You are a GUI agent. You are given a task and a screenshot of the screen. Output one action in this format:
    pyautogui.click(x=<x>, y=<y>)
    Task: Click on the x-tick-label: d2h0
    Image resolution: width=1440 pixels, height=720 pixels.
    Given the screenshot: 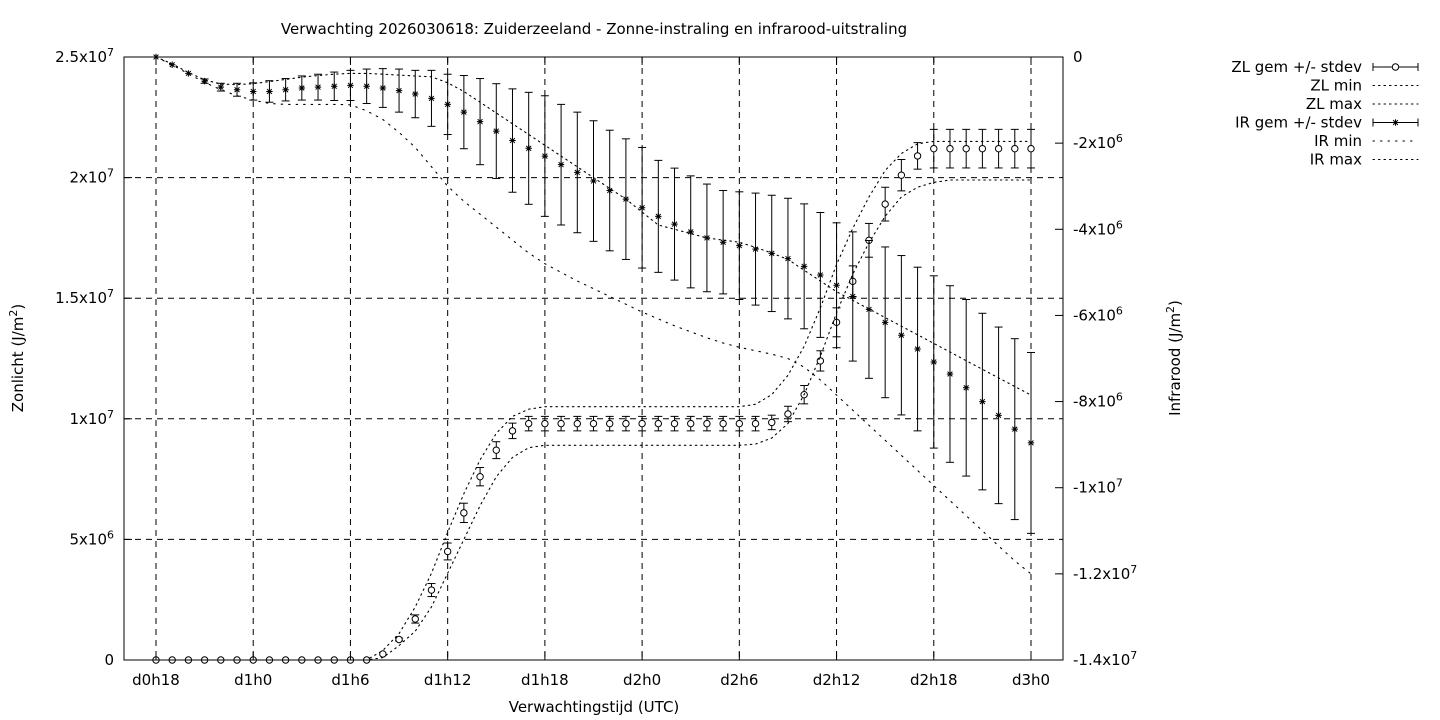 What is the action you would take?
    pyautogui.click(x=642, y=680)
    